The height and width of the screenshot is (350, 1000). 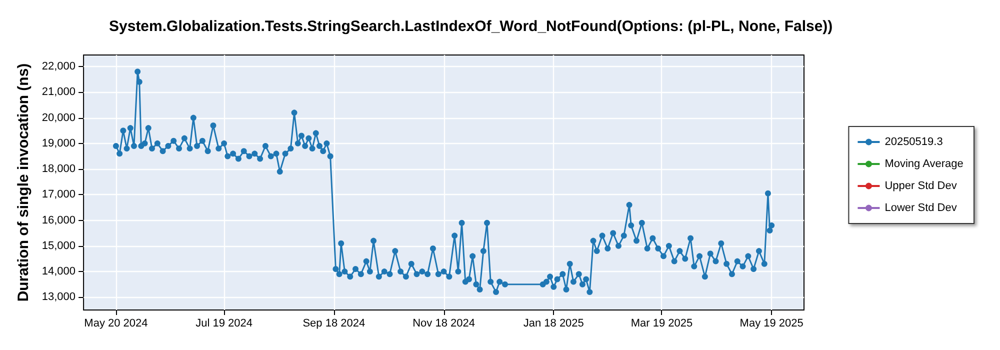 What do you see at coordinates (59, 143) in the screenshot?
I see `y-tick-label: 19,000` at bounding box center [59, 143].